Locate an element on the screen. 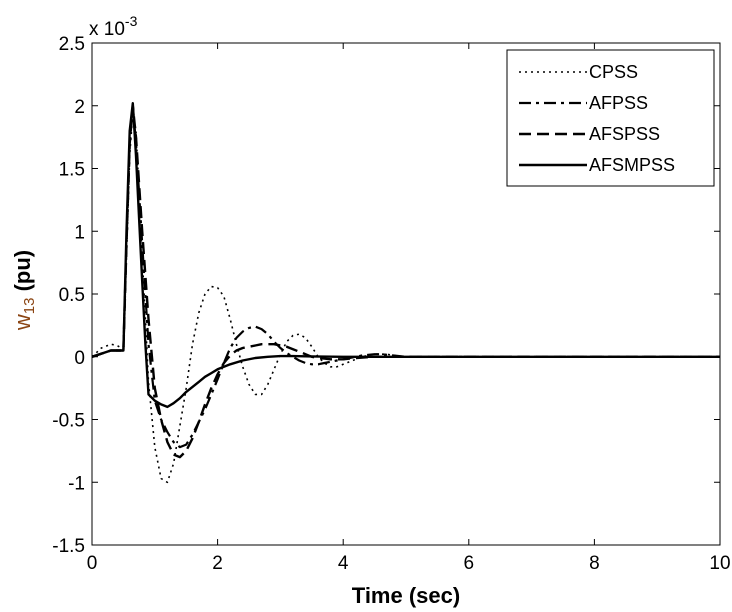 Image resolution: width=732 pixels, height=612 pixels. x-tick-label: 6 is located at coordinates (469, 563).